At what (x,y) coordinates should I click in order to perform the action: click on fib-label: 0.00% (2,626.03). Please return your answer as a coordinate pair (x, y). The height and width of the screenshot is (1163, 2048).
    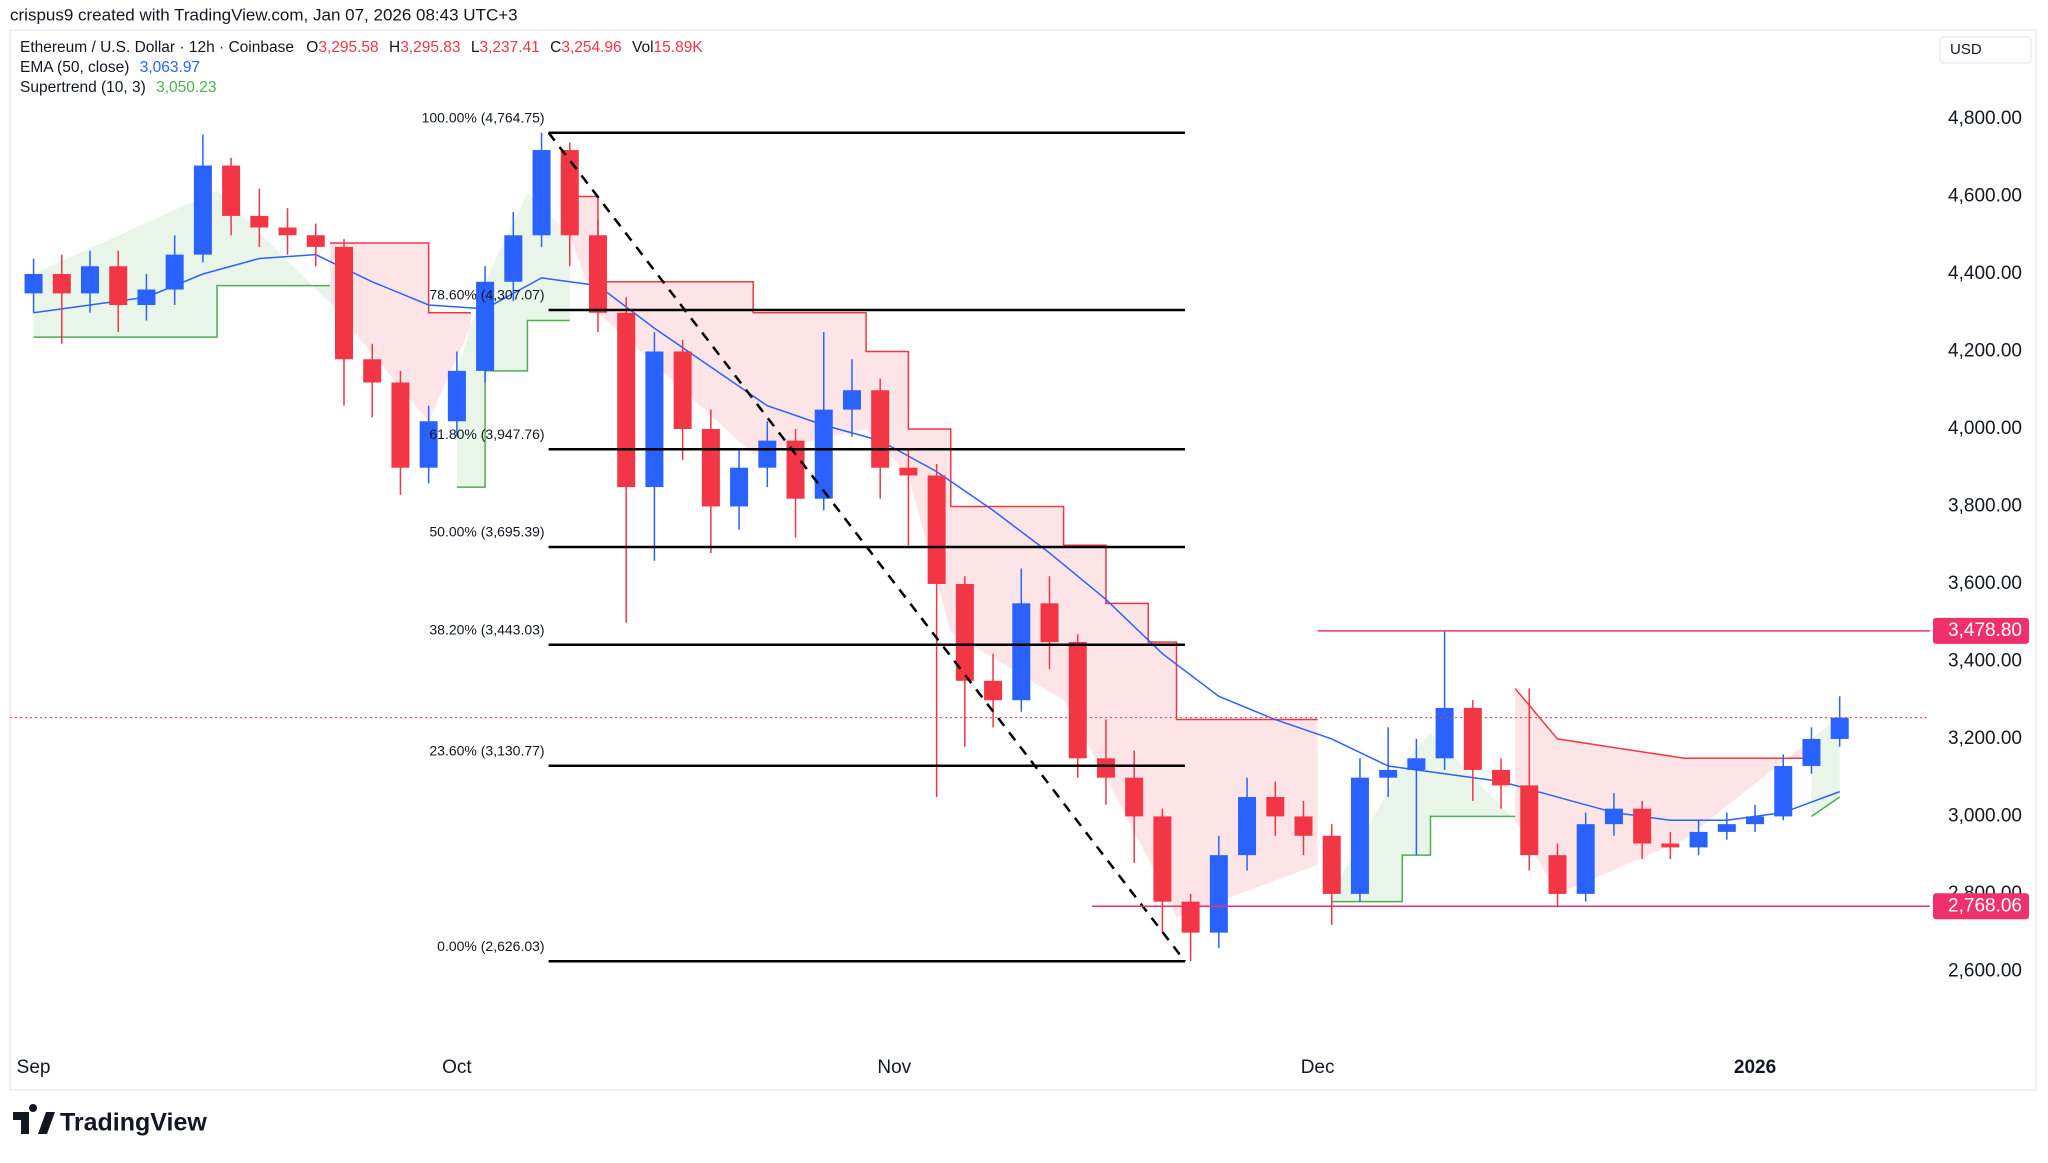
    Looking at the image, I should click on (490, 946).